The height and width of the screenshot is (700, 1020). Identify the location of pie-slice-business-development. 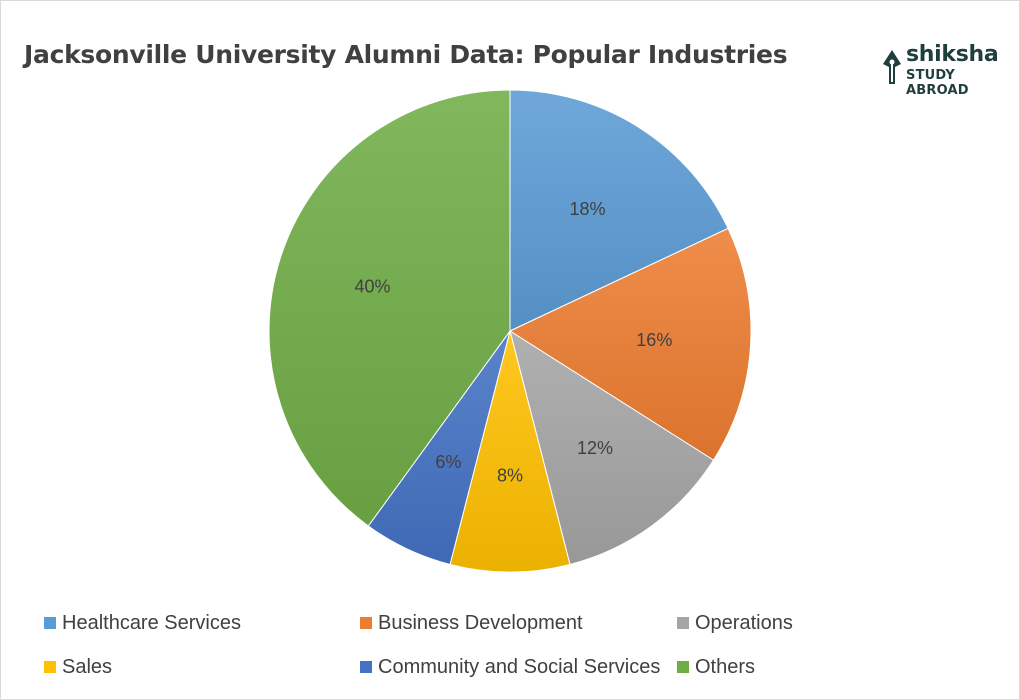
(630, 344).